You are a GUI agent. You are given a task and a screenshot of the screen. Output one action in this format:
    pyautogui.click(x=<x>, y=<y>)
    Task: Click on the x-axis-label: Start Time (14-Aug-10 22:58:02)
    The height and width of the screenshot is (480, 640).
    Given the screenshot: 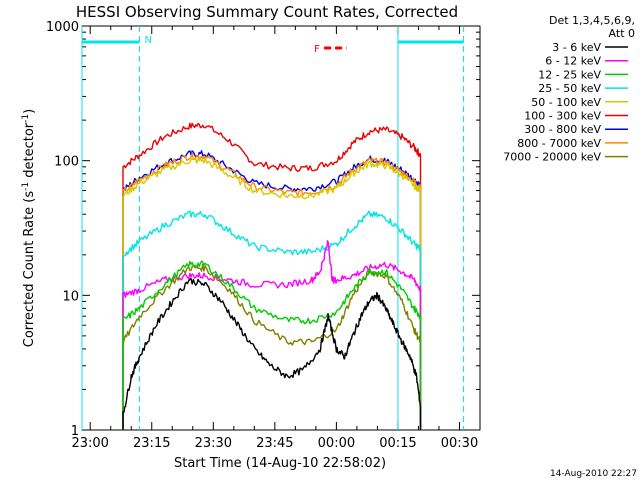 What is the action you would take?
    pyautogui.click(x=280, y=463)
    